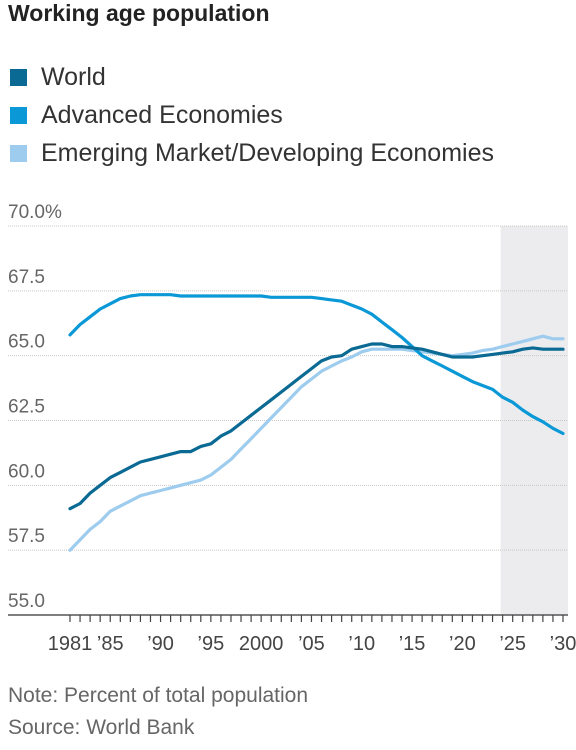 The width and height of the screenshot is (576, 750). Describe the element at coordinates (70, 644) in the screenshot. I see `x-tick-label: 1981` at that location.